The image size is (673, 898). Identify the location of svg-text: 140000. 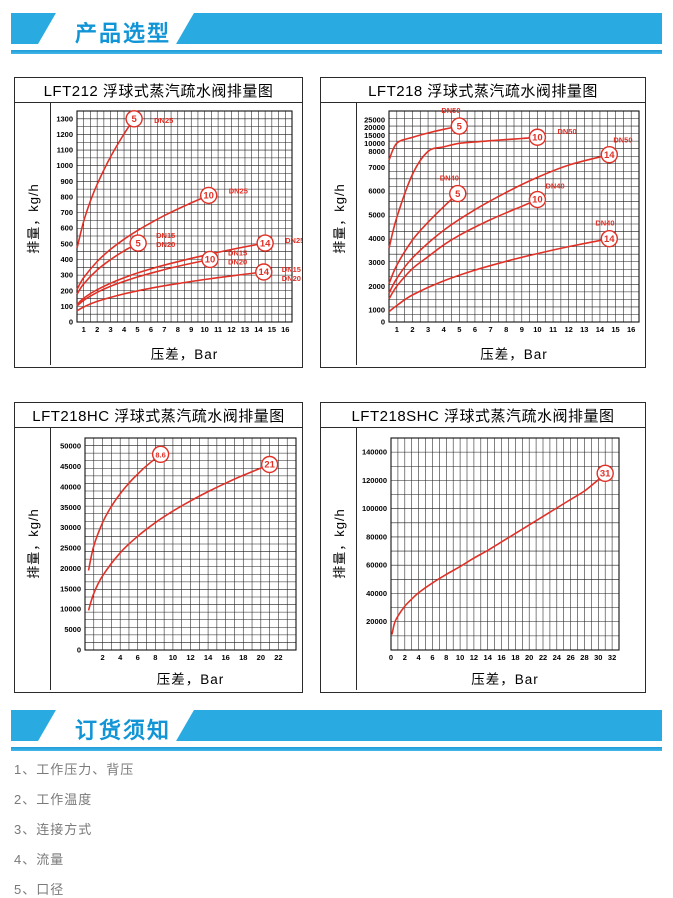
(374, 452).